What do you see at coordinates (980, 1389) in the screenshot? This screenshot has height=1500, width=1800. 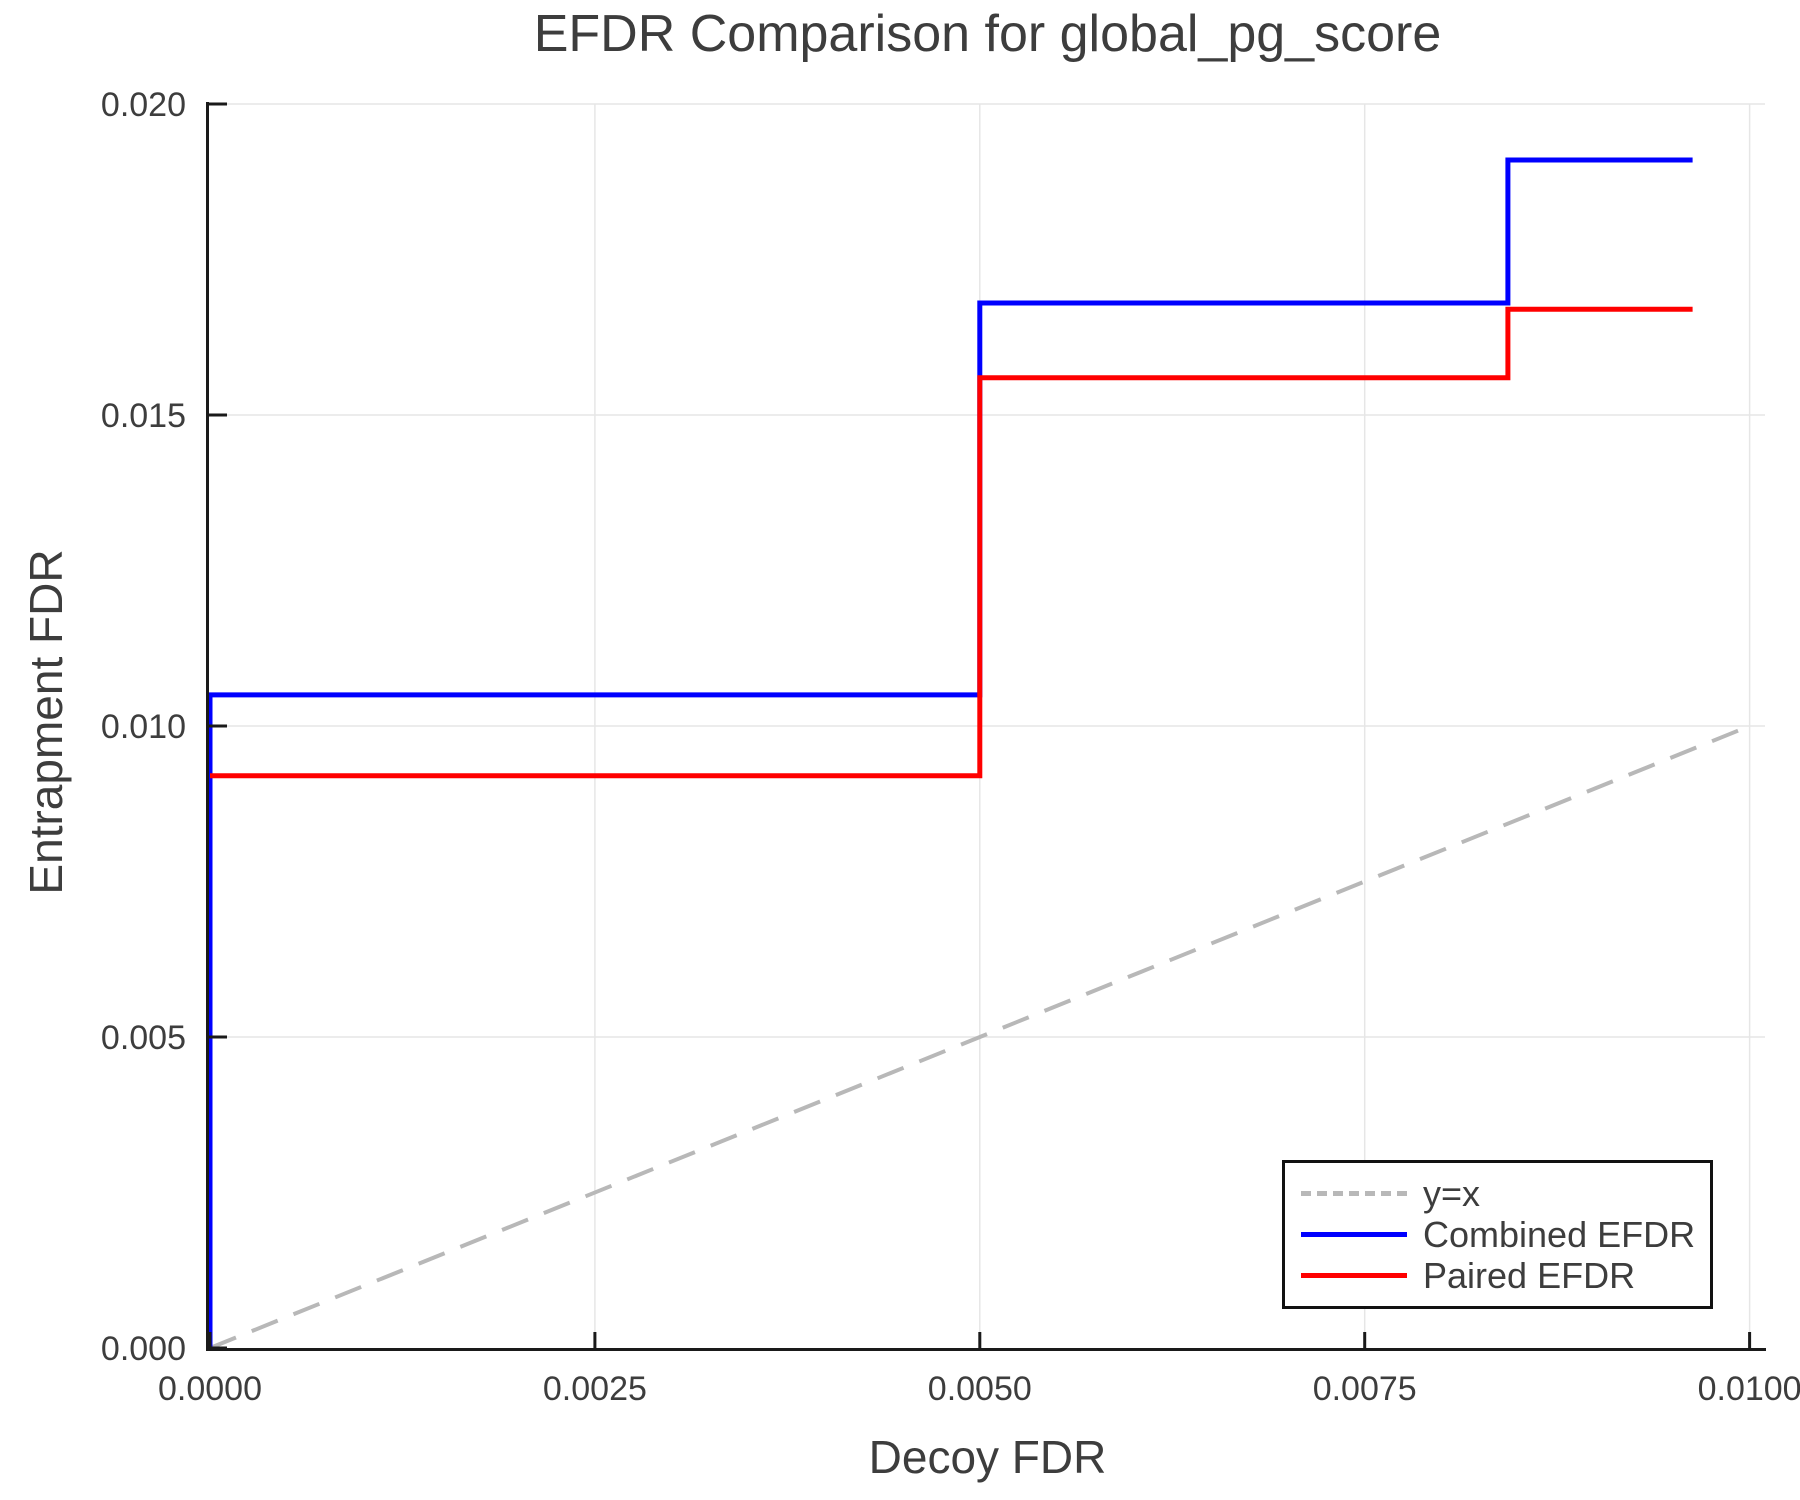 I see `x-tick-label: 0.0050` at bounding box center [980, 1389].